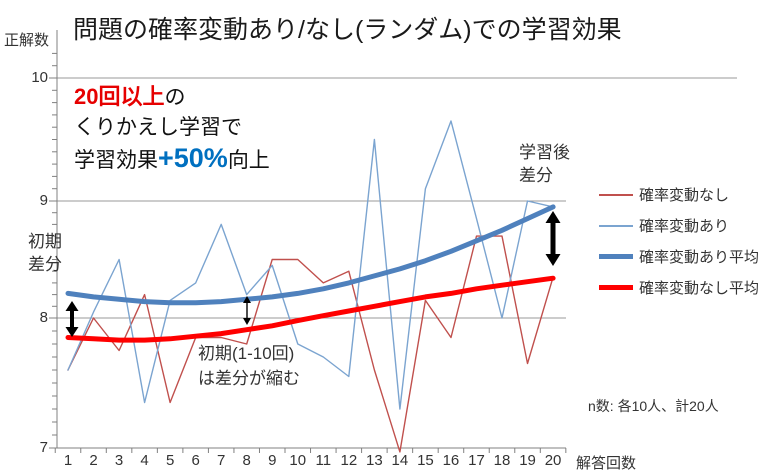 The width and height of the screenshot is (774, 476). What do you see at coordinates (544, 164) in the screenshot?
I see `post-diff-label: 学習後 差分` at bounding box center [544, 164].